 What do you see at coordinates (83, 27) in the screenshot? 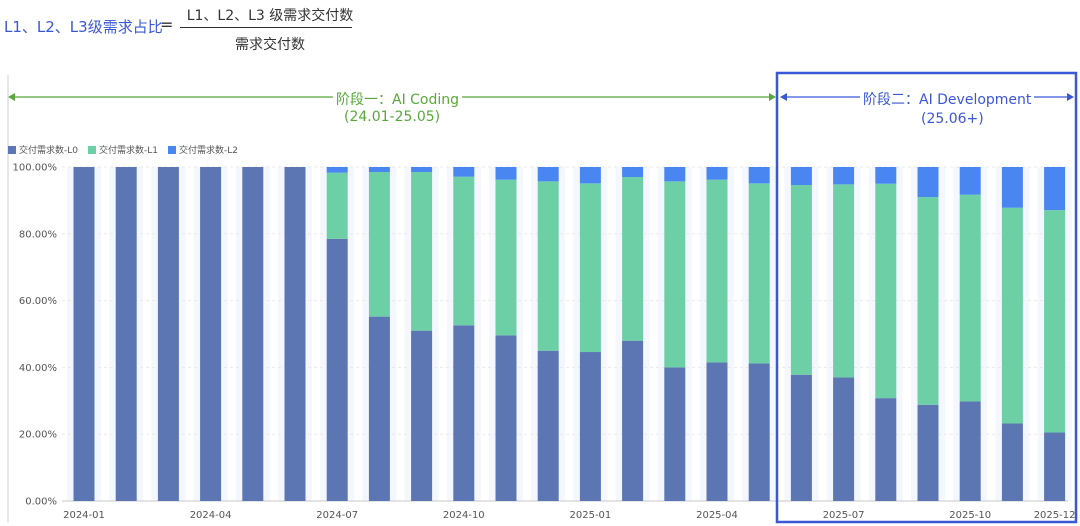
I see `formula-lhs: L1、L2、L3级需求占比` at bounding box center [83, 27].